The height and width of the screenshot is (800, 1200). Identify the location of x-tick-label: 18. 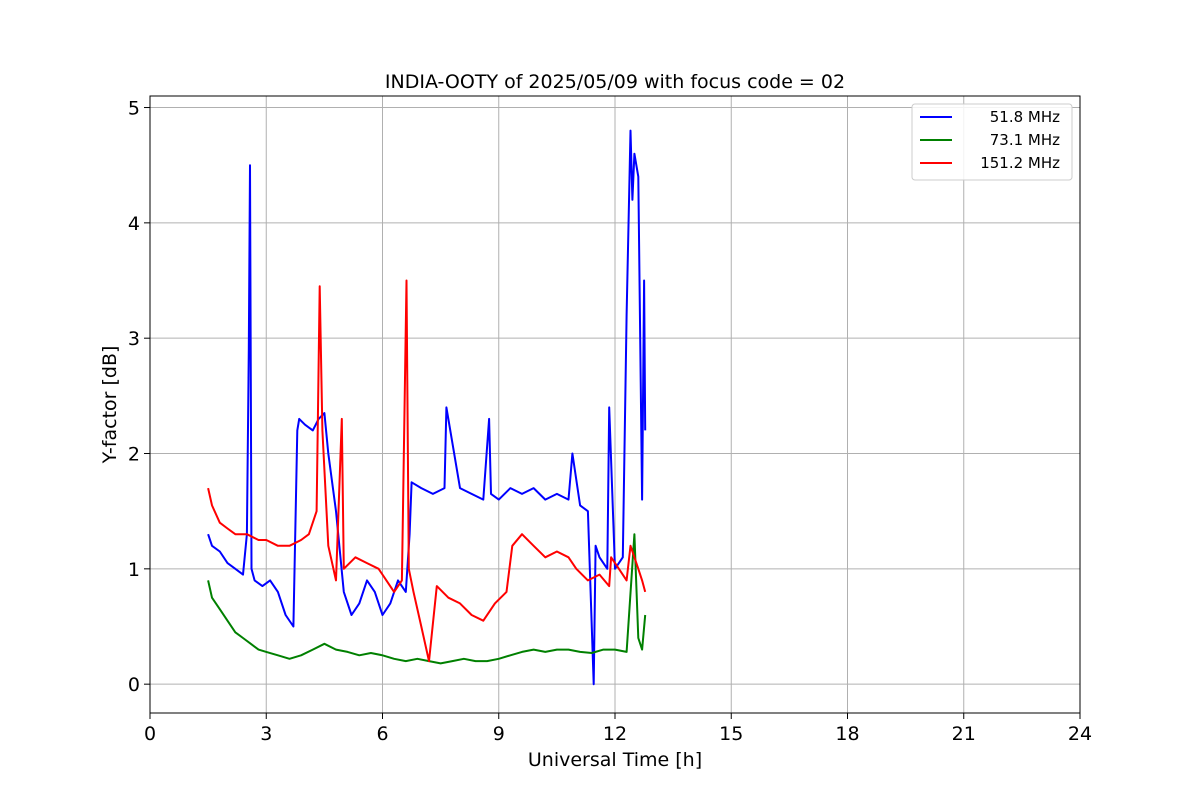
(847, 734).